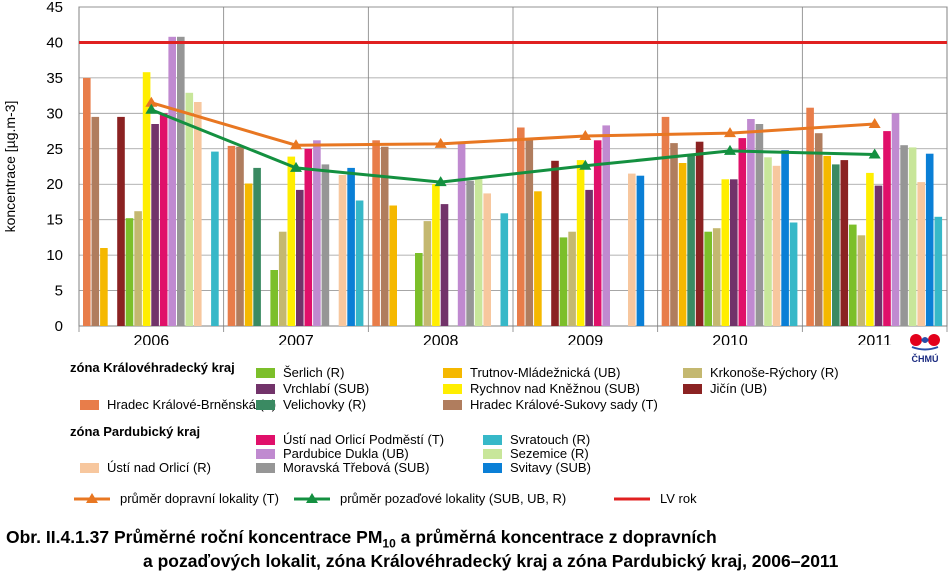 This screenshot has width=950, height=573. Describe the element at coordinates (585, 135) in the screenshot. I see `average-marker-0-2009` at that location.